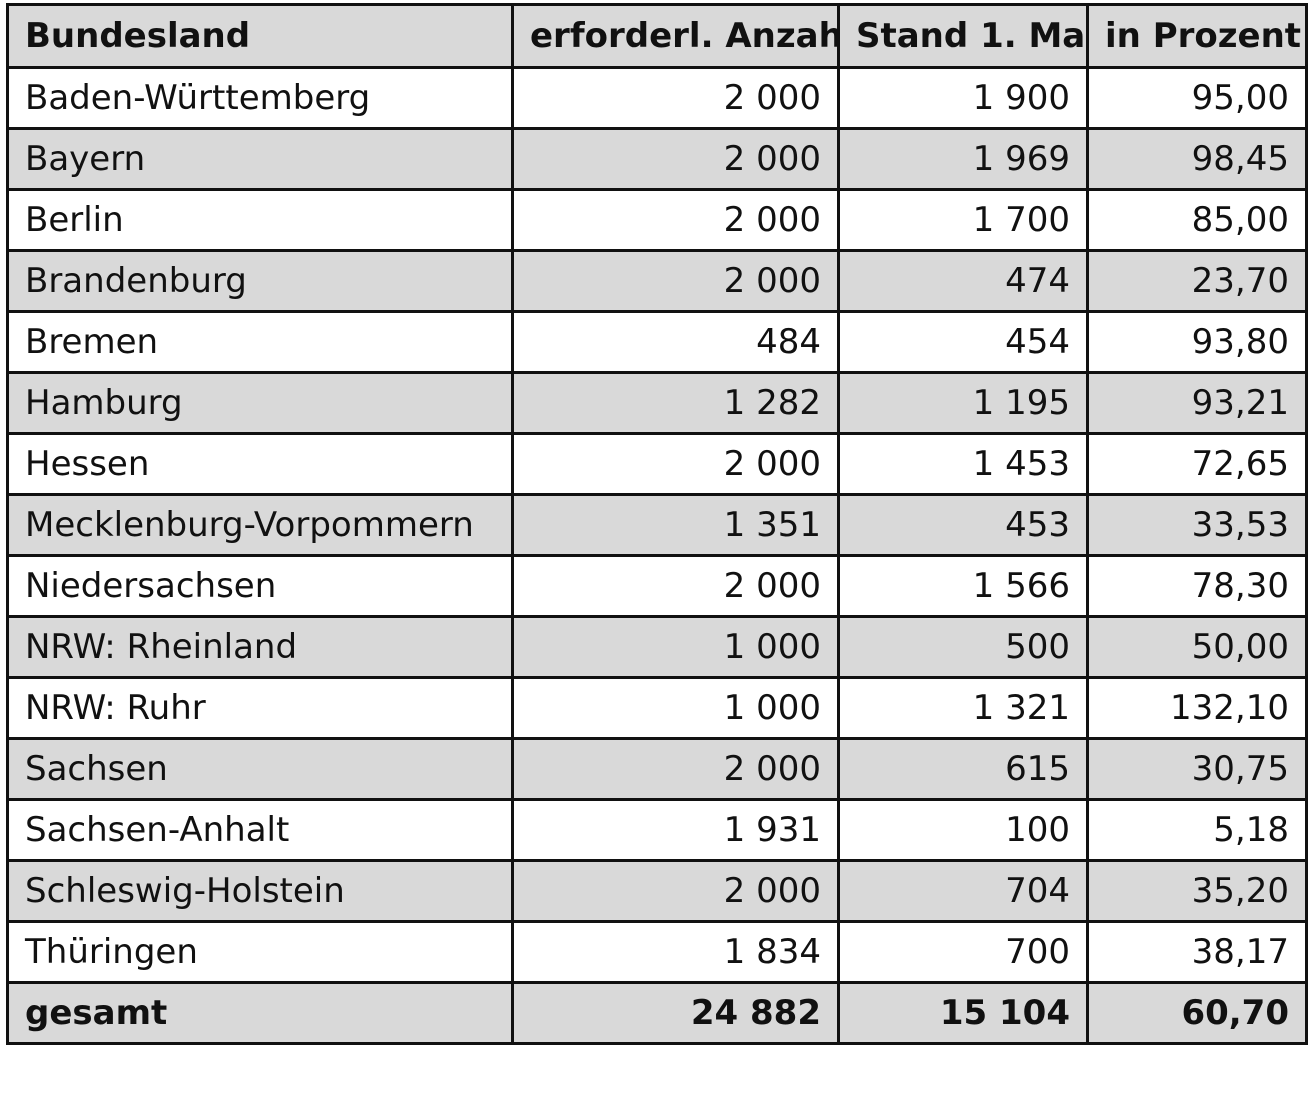 The width and height of the screenshot is (1311, 1098). What do you see at coordinates (260, 769) in the screenshot?
I see `cell-bundesland: Sachsen` at bounding box center [260, 769].